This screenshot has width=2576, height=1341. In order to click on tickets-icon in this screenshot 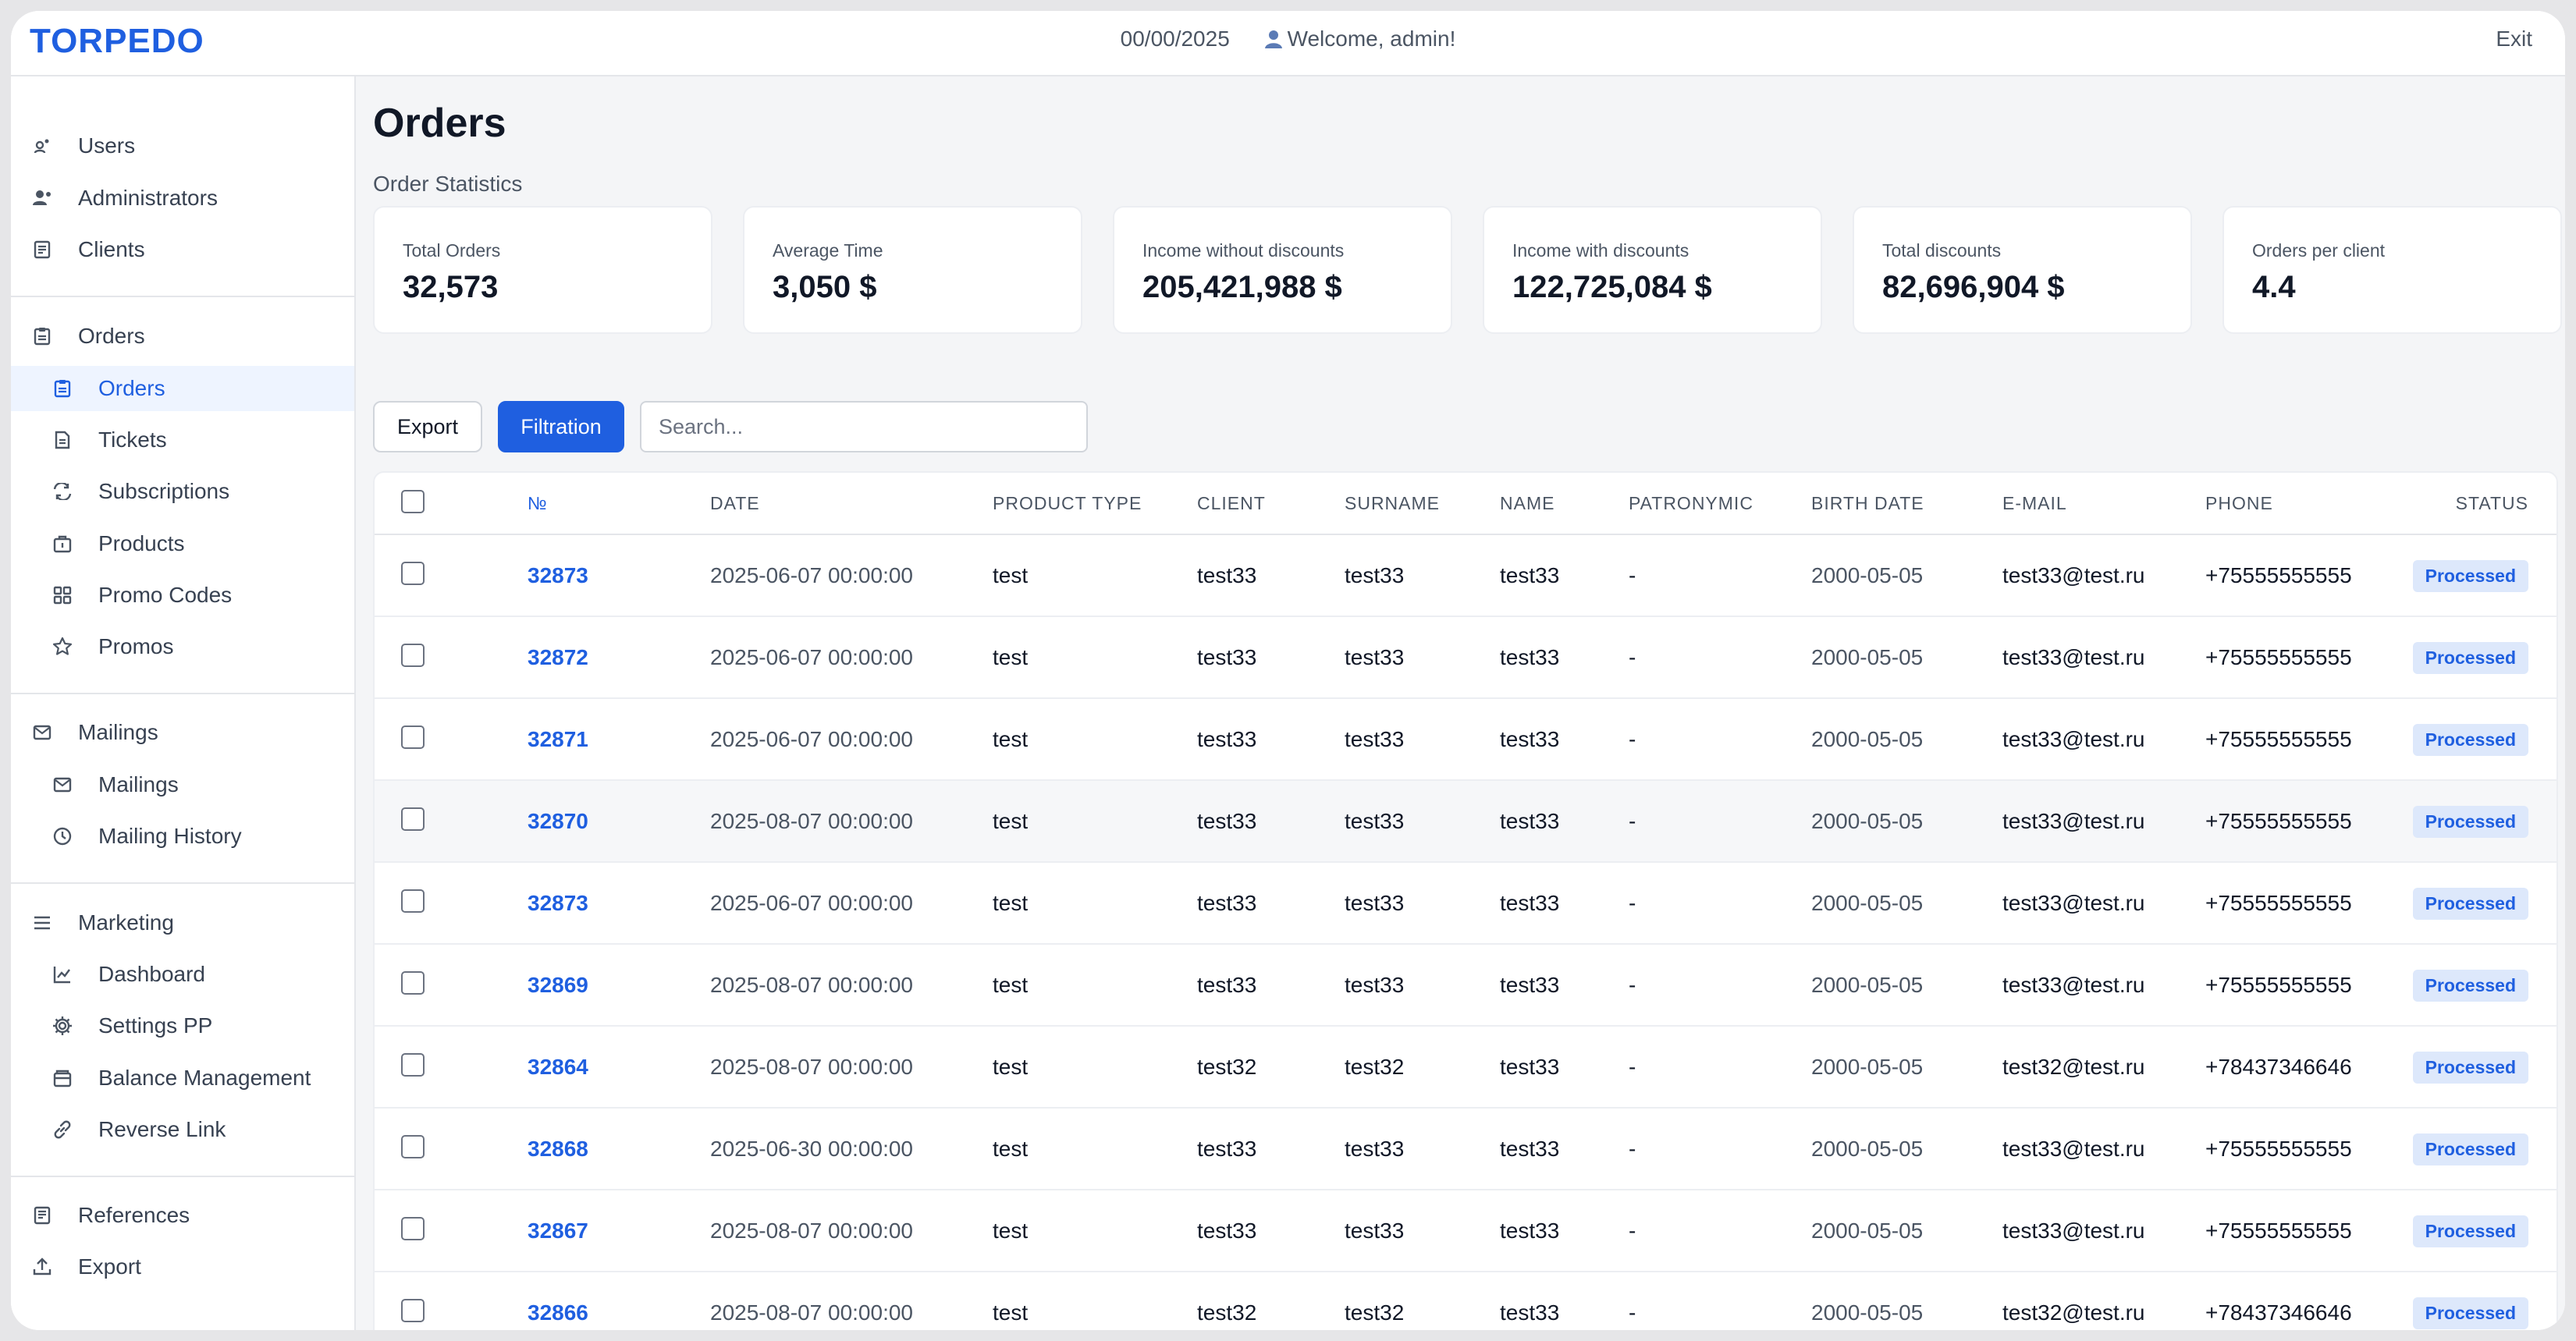, I will do `click(63, 440)`.